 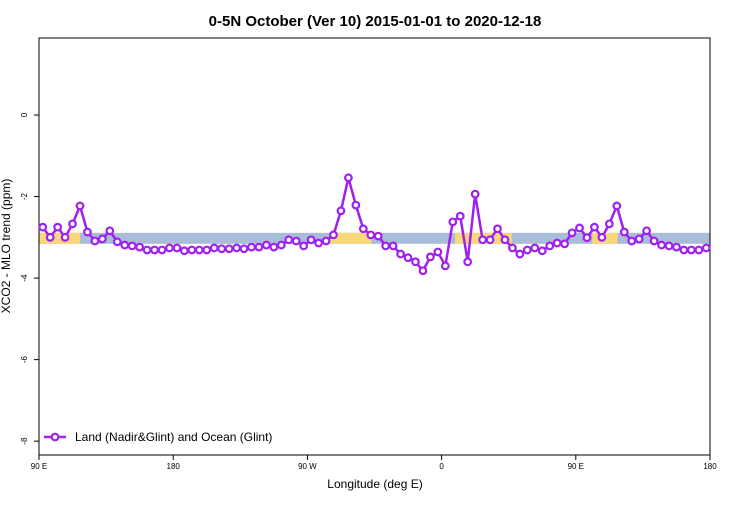 What do you see at coordinates (24, 196) in the screenshot?
I see `y-tick-label: -2` at bounding box center [24, 196].